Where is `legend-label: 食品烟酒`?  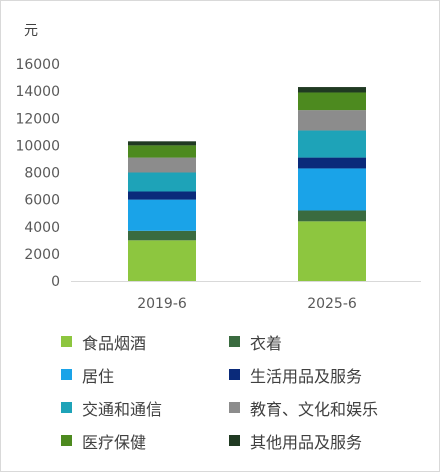 legend-label: 食品烟酒 is located at coordinates (114, 343).